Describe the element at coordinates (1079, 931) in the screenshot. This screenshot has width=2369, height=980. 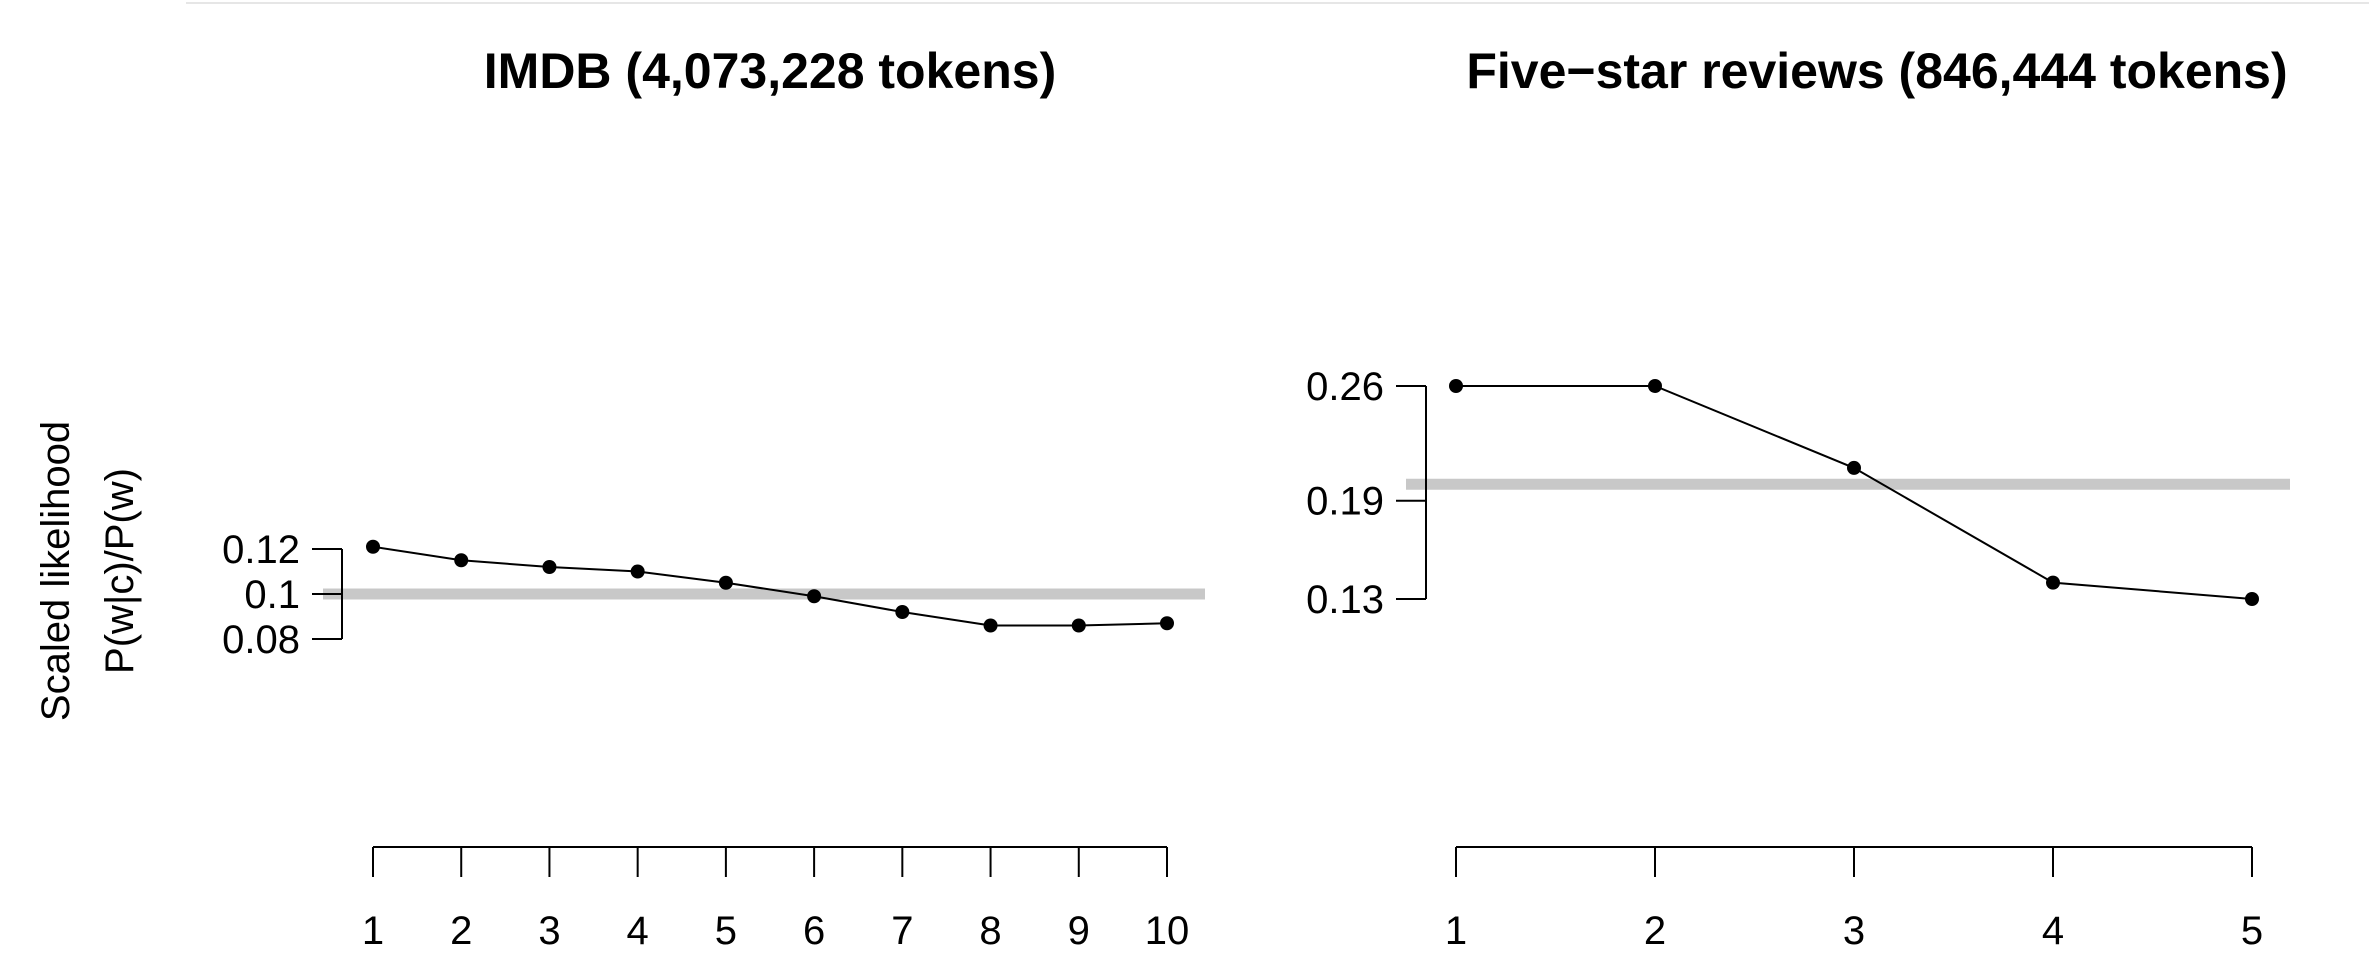
I see `chart0-x-tick-label: 9` at that location.